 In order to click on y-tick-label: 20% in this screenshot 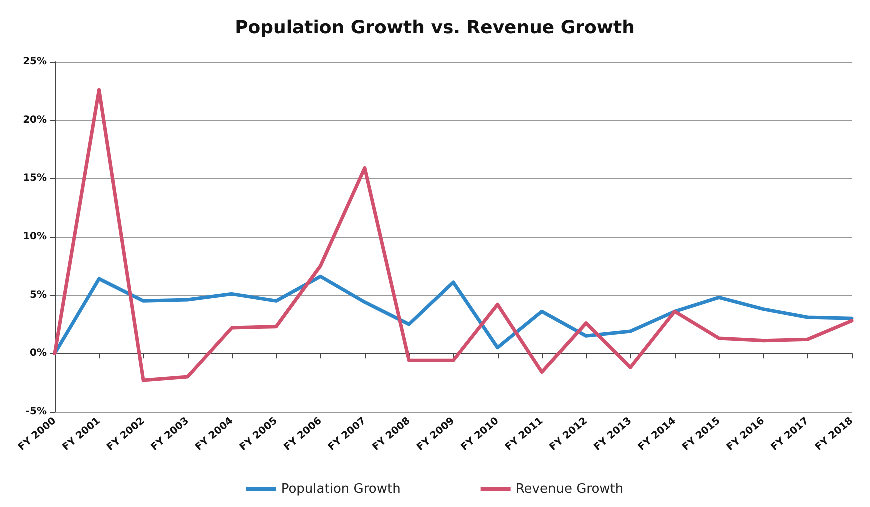, I will do `click(35, 120)`.